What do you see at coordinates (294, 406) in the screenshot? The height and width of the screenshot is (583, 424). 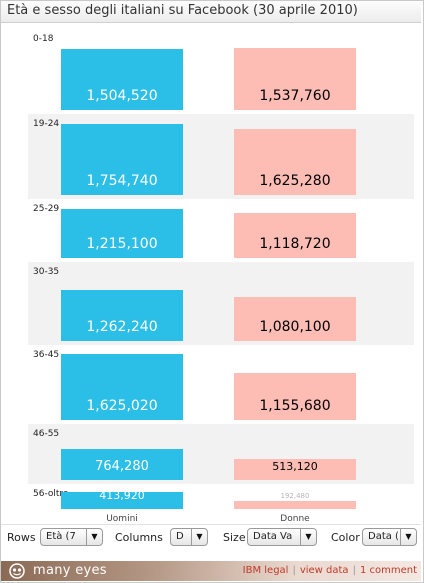 I see `donne-value-label: 1,155,680` at bounding box center [294, 406].